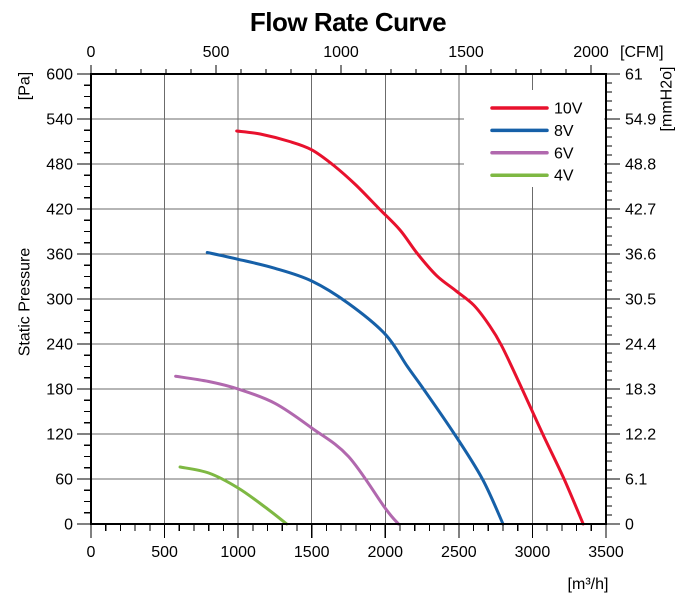 The width and height of the screenshot is (679, 602). What do you see at coordinates (25, 86) in the screenshot?
I see `y-axis-left-unit-label: [Pa]` at bounding box center [25, 86].